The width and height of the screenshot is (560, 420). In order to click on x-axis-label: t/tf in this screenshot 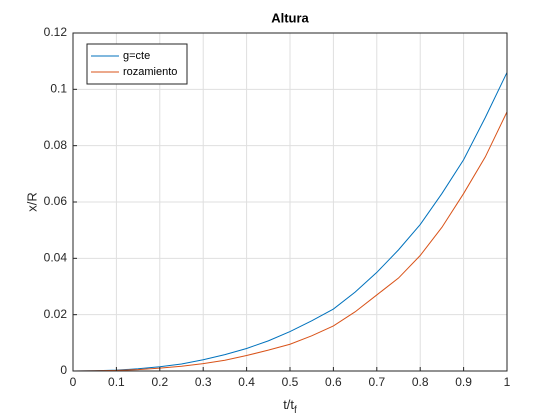, I will do `click(290, 406)`.